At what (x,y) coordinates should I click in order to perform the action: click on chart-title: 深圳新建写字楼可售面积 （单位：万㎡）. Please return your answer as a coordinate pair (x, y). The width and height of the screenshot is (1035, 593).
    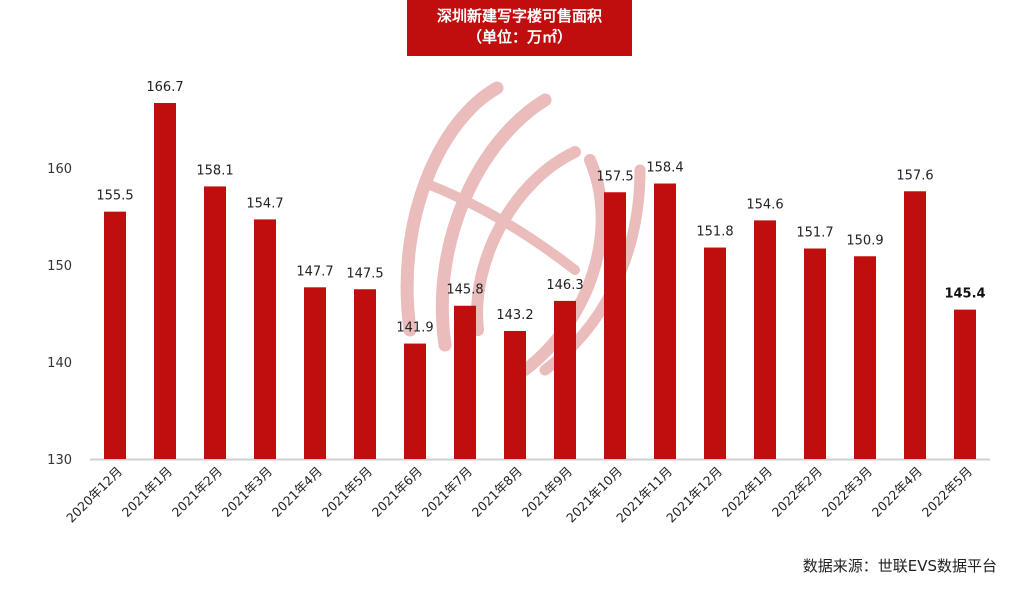
    Looking at the image, I should click on (519, 28).